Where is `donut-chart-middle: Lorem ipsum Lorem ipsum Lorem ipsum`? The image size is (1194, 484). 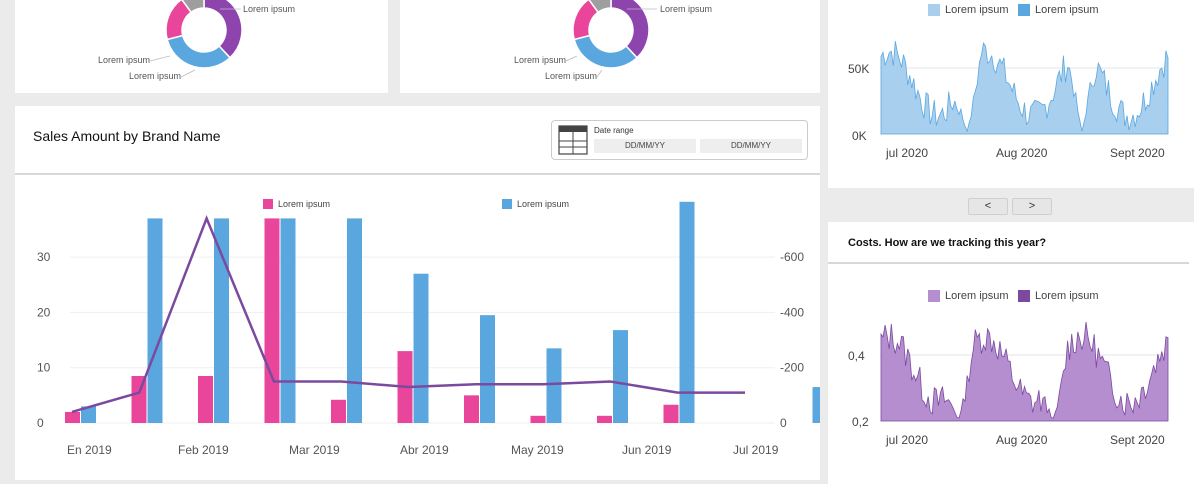 donut-chart-middle: Lorem ipsum Lorem ipsum Lorem ipsum is located at coordinates (613, 40).